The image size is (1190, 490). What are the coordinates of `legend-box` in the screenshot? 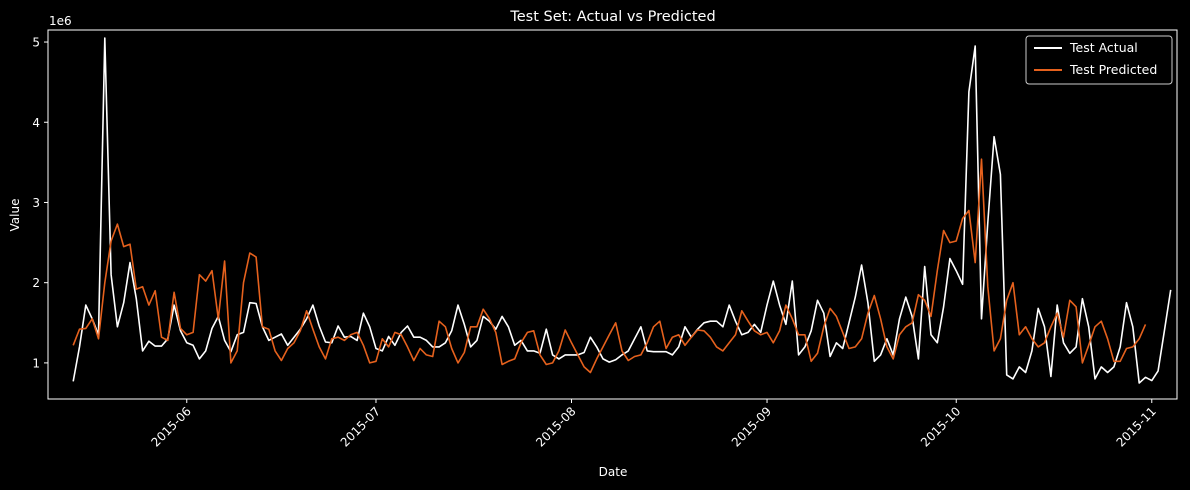 It's located at (1099, 60).